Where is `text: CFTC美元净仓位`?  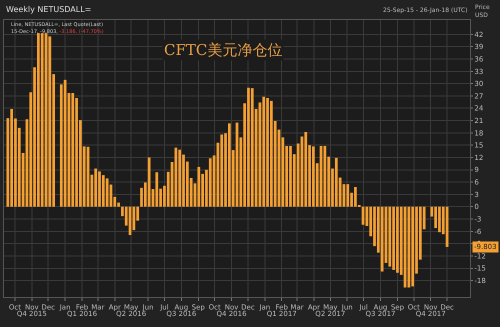
text: CFTC美元净仓位 is located at coordinates (223, 50).